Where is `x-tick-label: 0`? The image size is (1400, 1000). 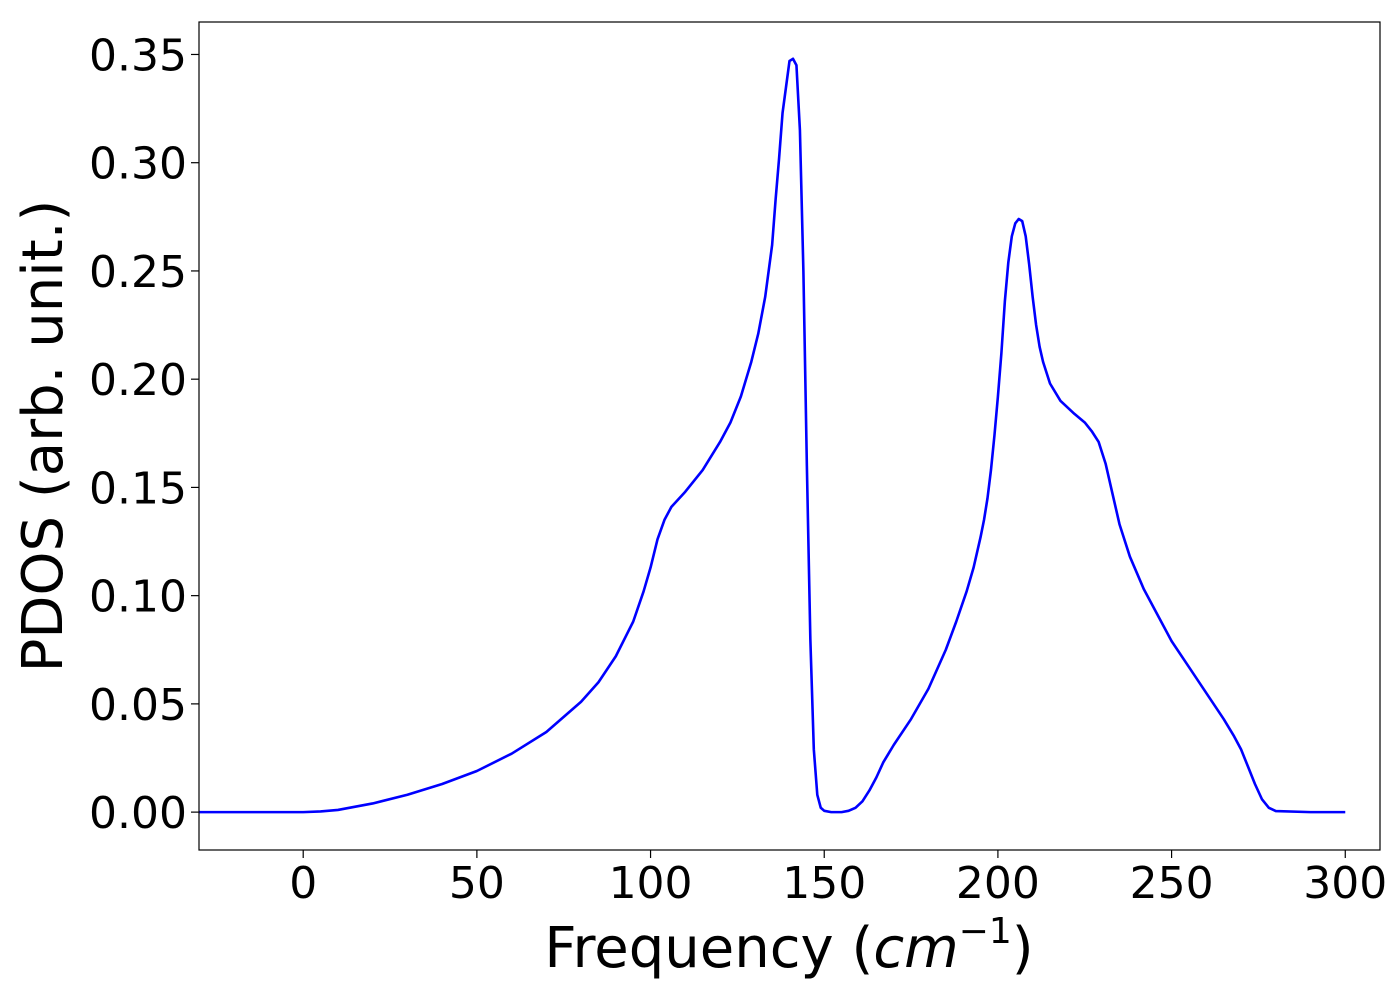 x-tick-label: 0 is located at coordinates (303, 883).